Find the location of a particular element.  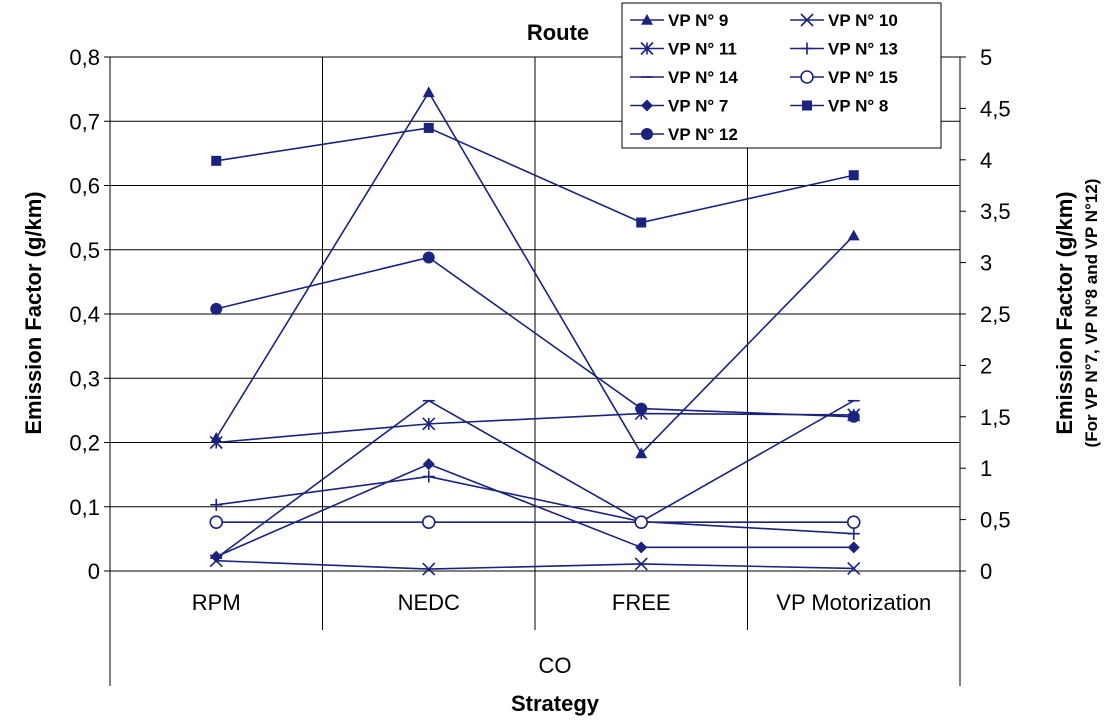

y2-axis-title: Emission Factor (g/km) is located at coordinates (1064, 312).